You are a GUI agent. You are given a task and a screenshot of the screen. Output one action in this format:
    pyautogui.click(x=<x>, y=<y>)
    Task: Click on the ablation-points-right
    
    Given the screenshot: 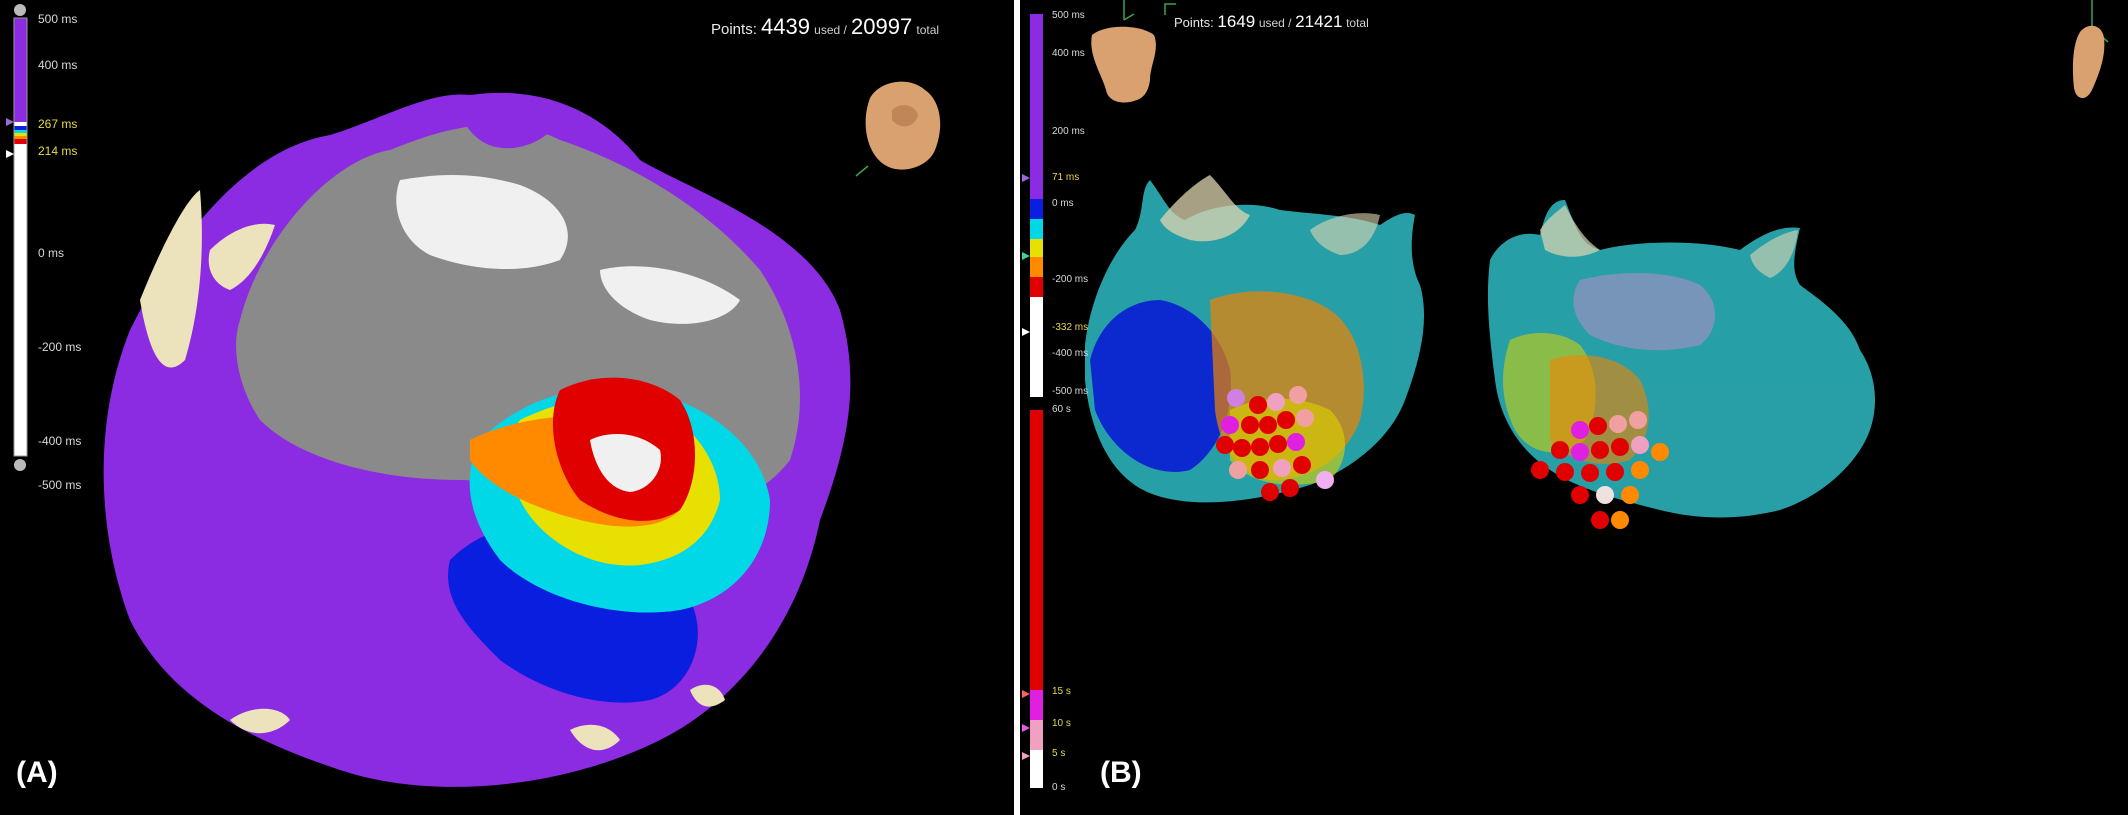 What is the action you would take?
    pyautogui.click(x=1600, y=470)
    